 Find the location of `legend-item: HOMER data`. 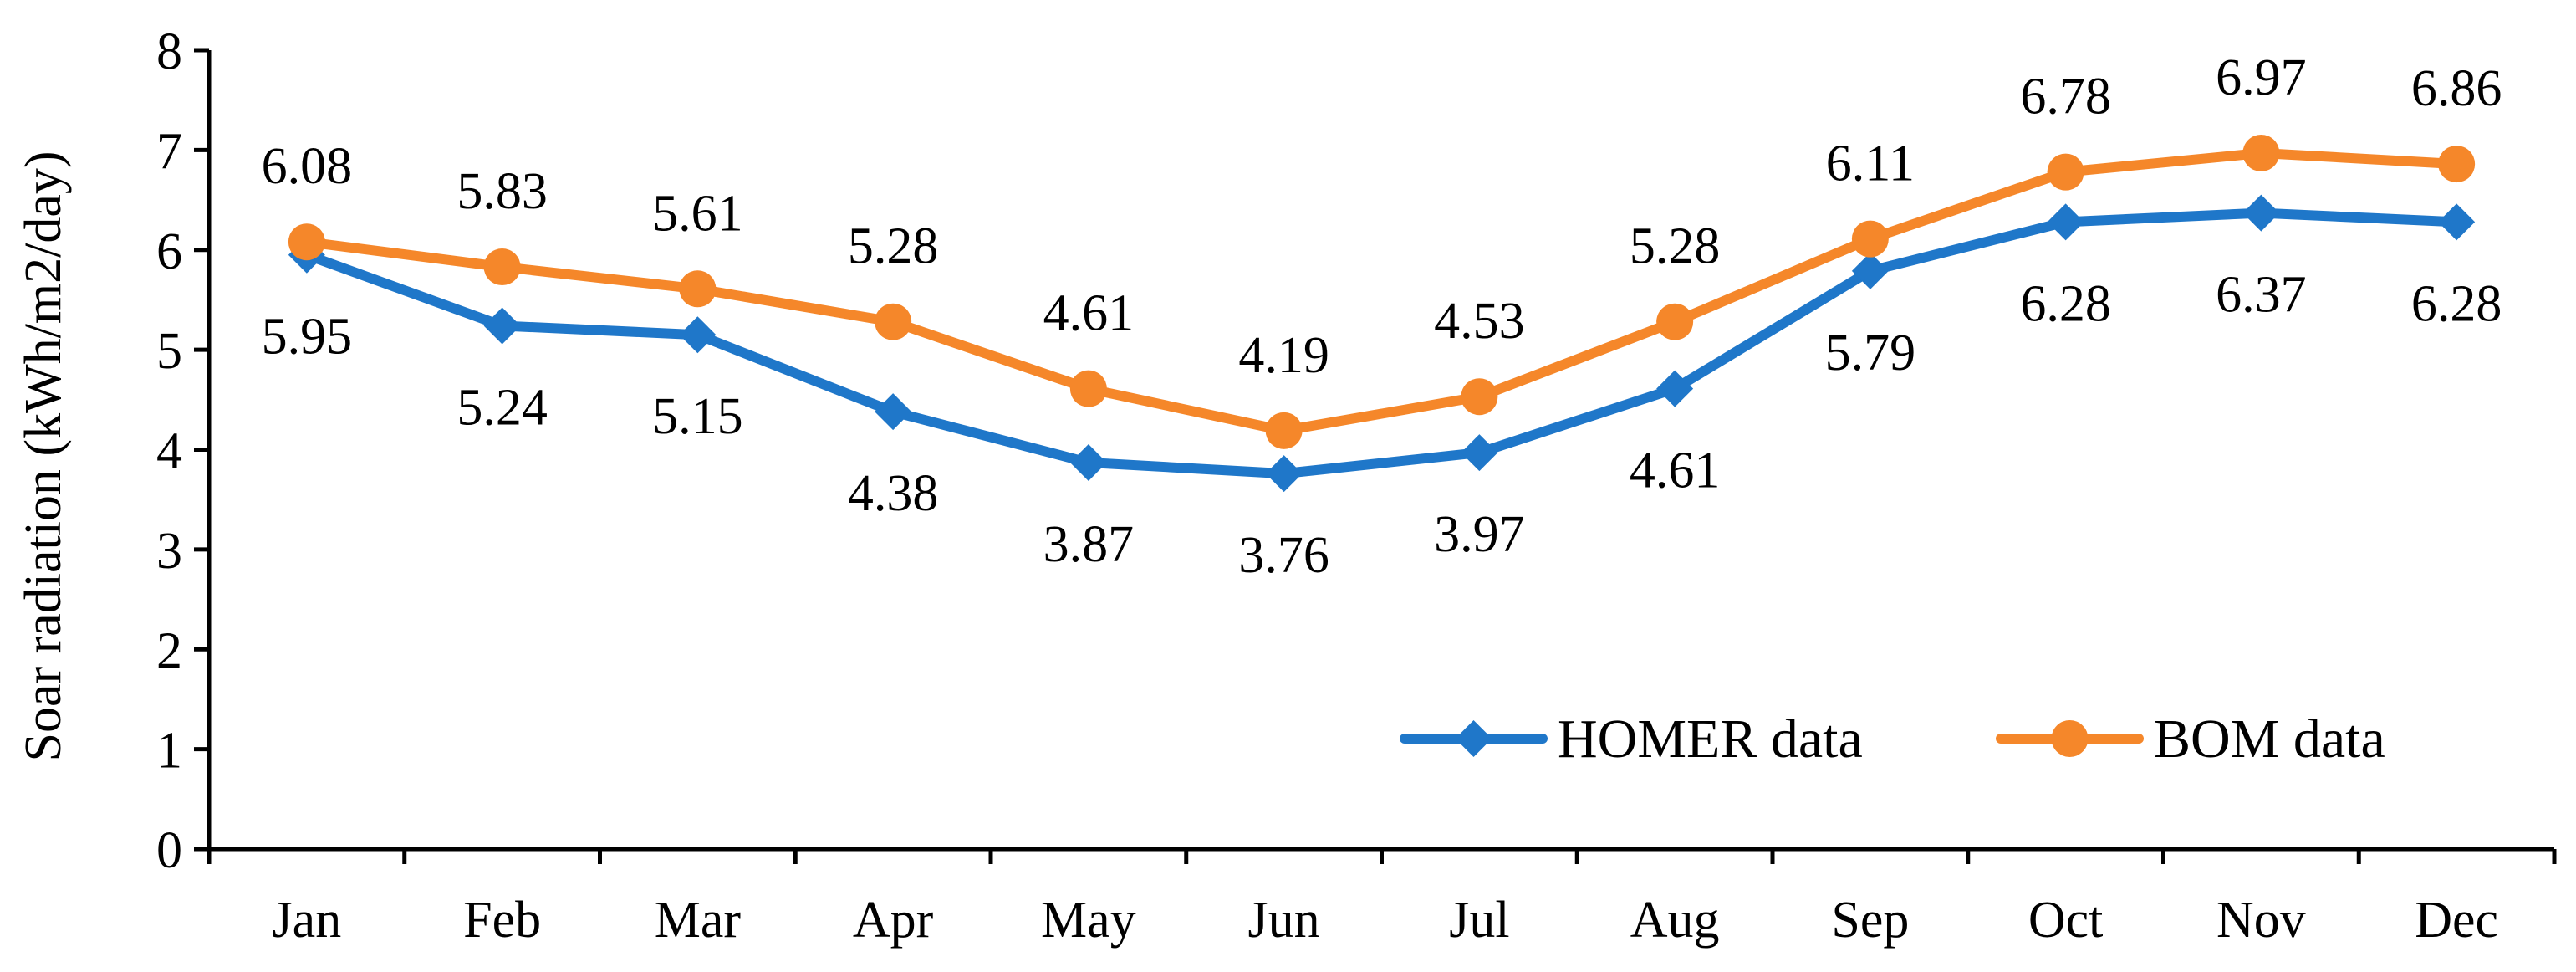

legend-item: HOMER data is located at coordinates (1632, 740).